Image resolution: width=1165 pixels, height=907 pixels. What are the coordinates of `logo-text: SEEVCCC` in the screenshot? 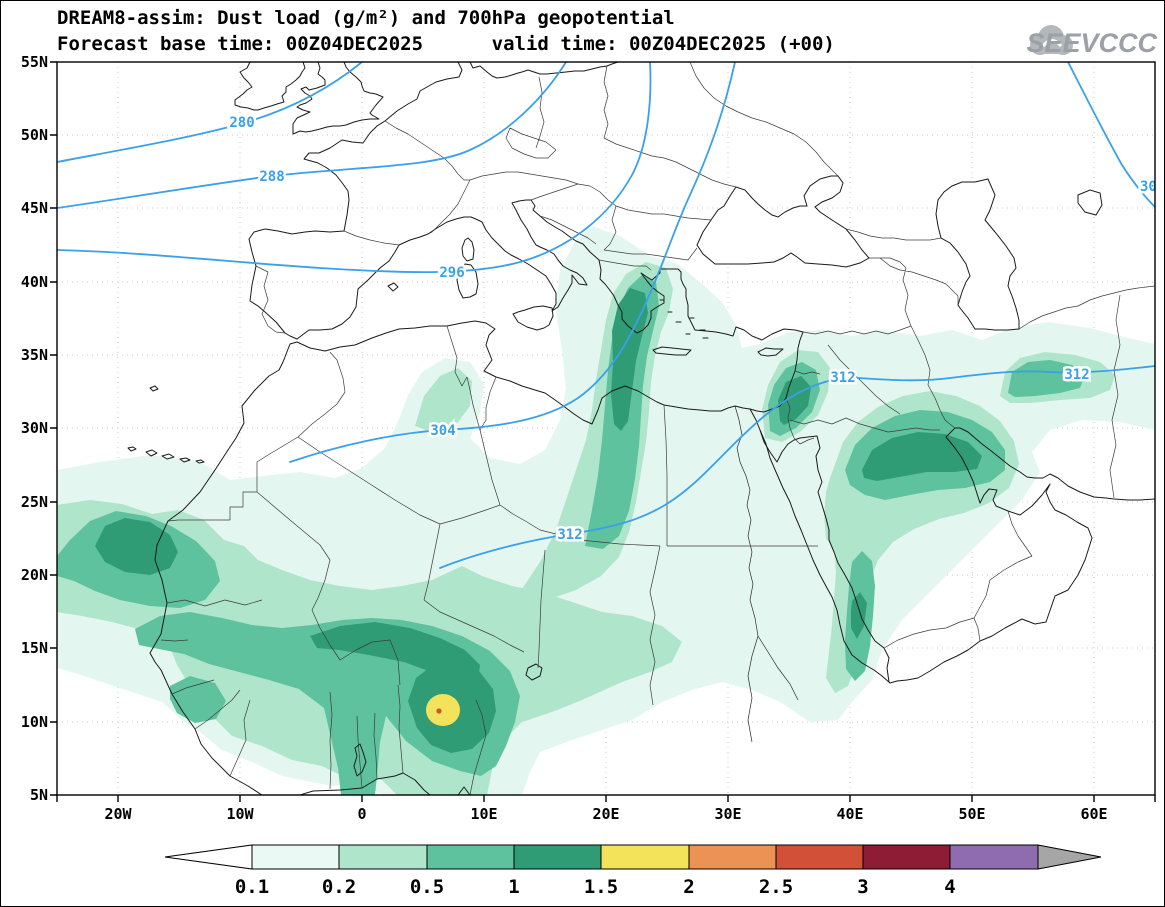 It's located at (1091, 43).